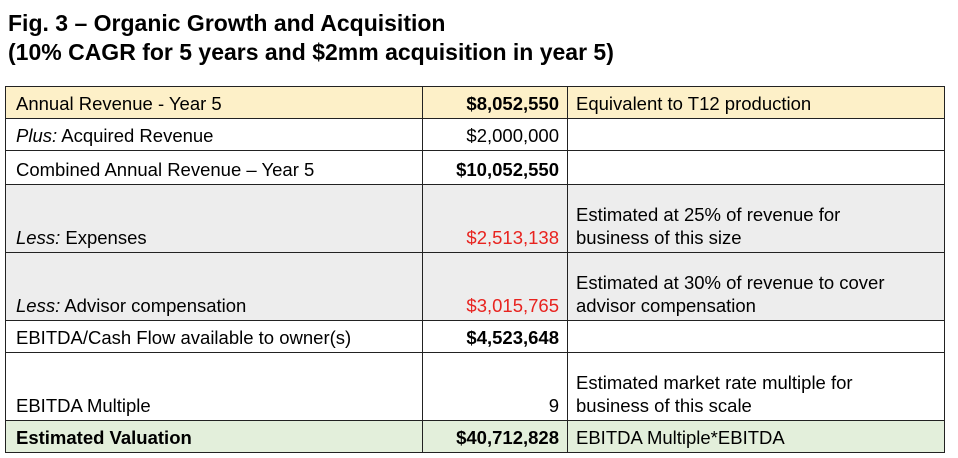  What do you see at coordinates (153, 305) in the screenshot?
I see `row-label-text: Advisor compensation` at bounding box center [153, 305].